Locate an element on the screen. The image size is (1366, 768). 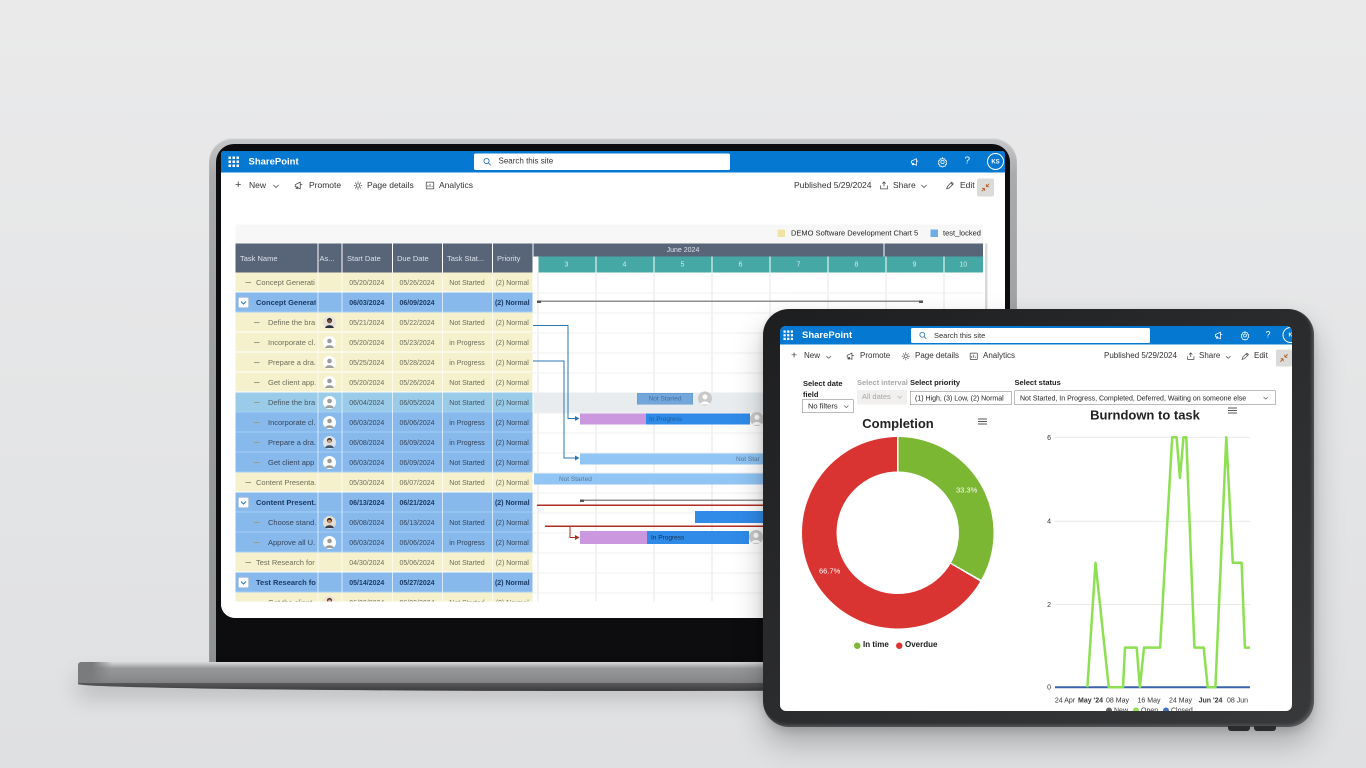
svg-text: 0 is located at coordinates (1049, 688).